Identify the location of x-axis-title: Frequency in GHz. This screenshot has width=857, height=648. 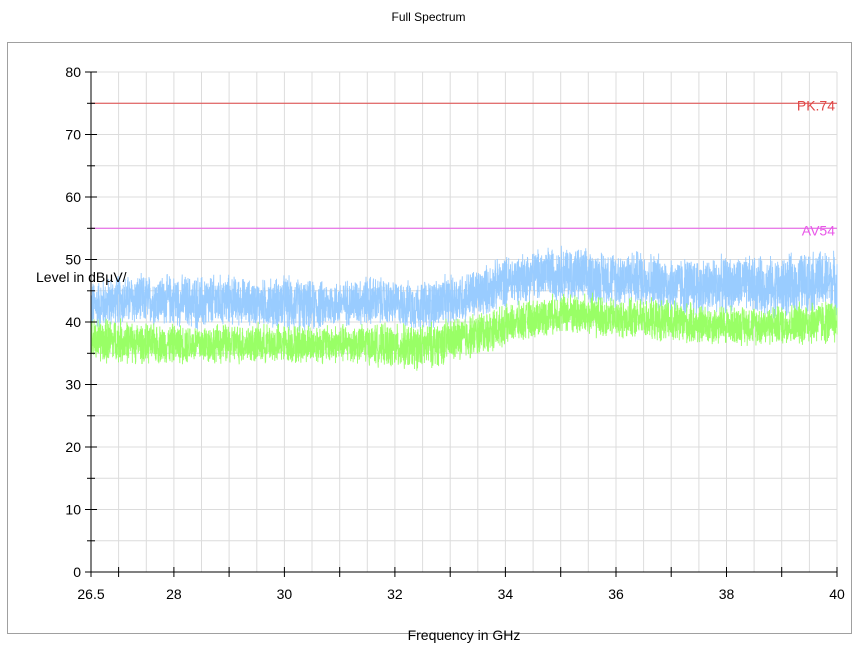
(464, 635).